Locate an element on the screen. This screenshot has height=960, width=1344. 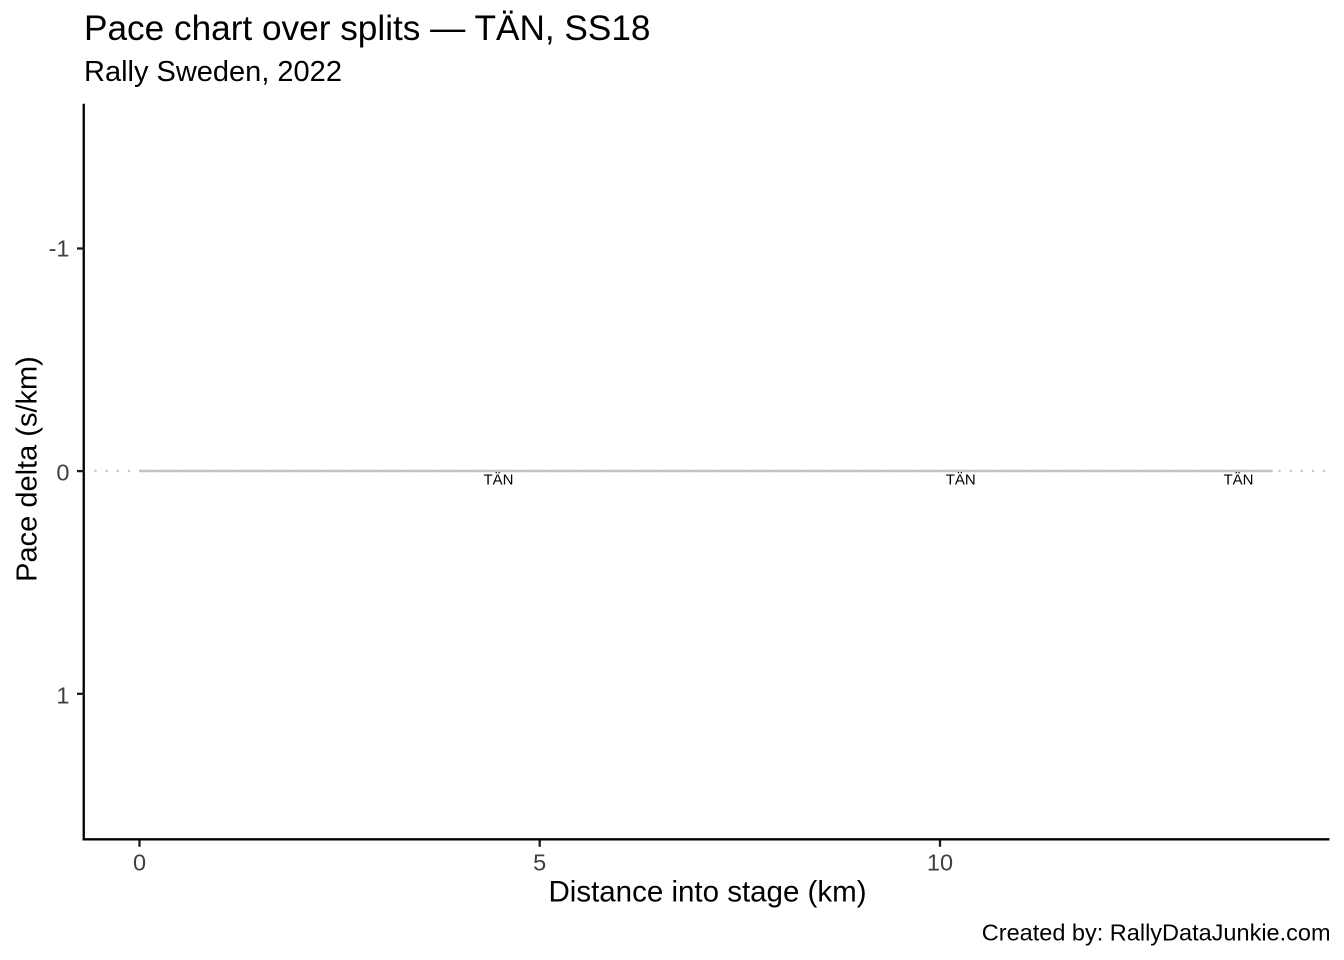
svg-text: 5 is located at coordinates (539, 862).